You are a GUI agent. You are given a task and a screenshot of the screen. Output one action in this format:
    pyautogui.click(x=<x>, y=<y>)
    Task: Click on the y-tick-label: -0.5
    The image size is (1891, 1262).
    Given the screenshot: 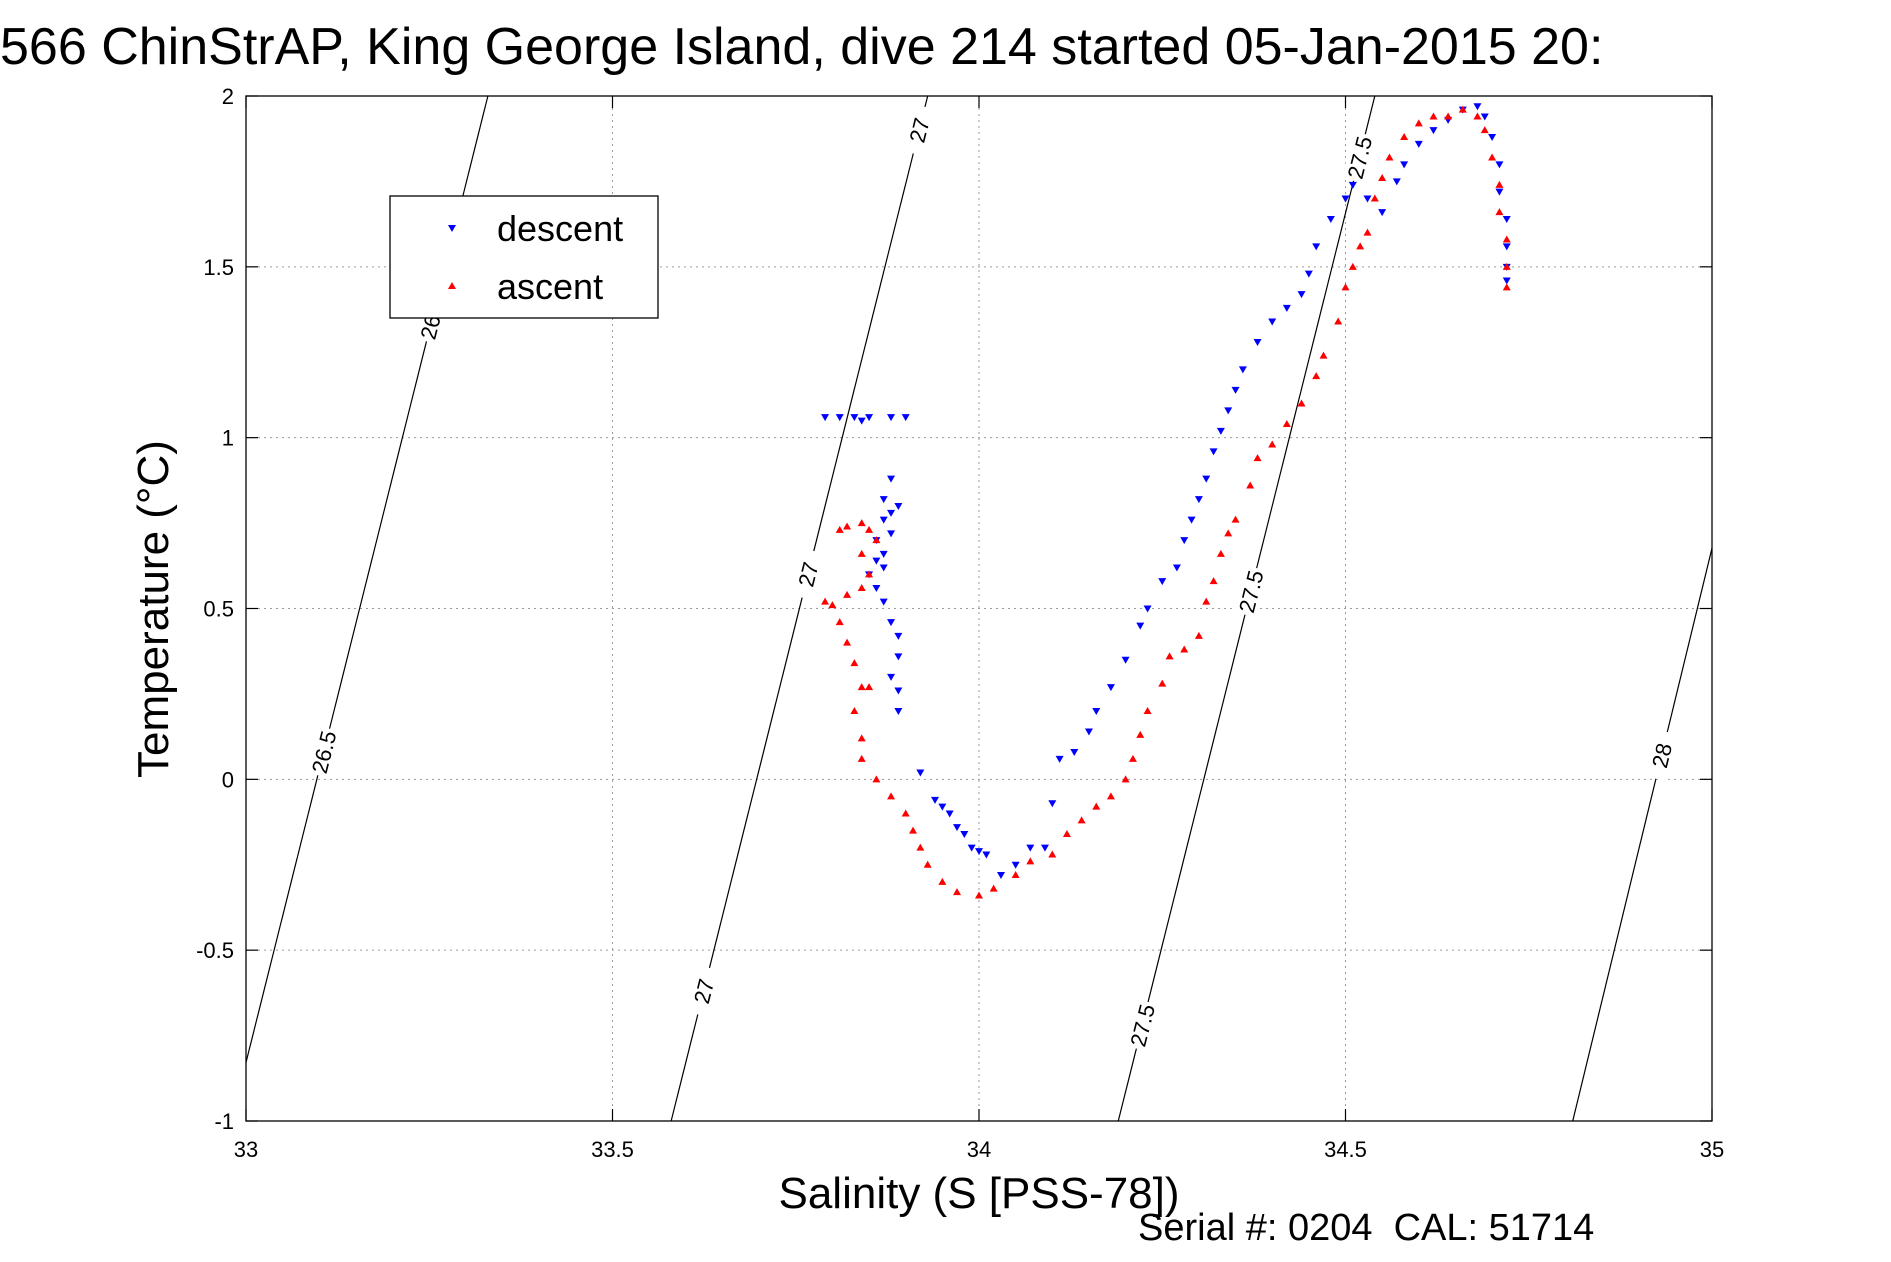 What is the action you would take?
    pyautogui.click(x=215, y=950)
    